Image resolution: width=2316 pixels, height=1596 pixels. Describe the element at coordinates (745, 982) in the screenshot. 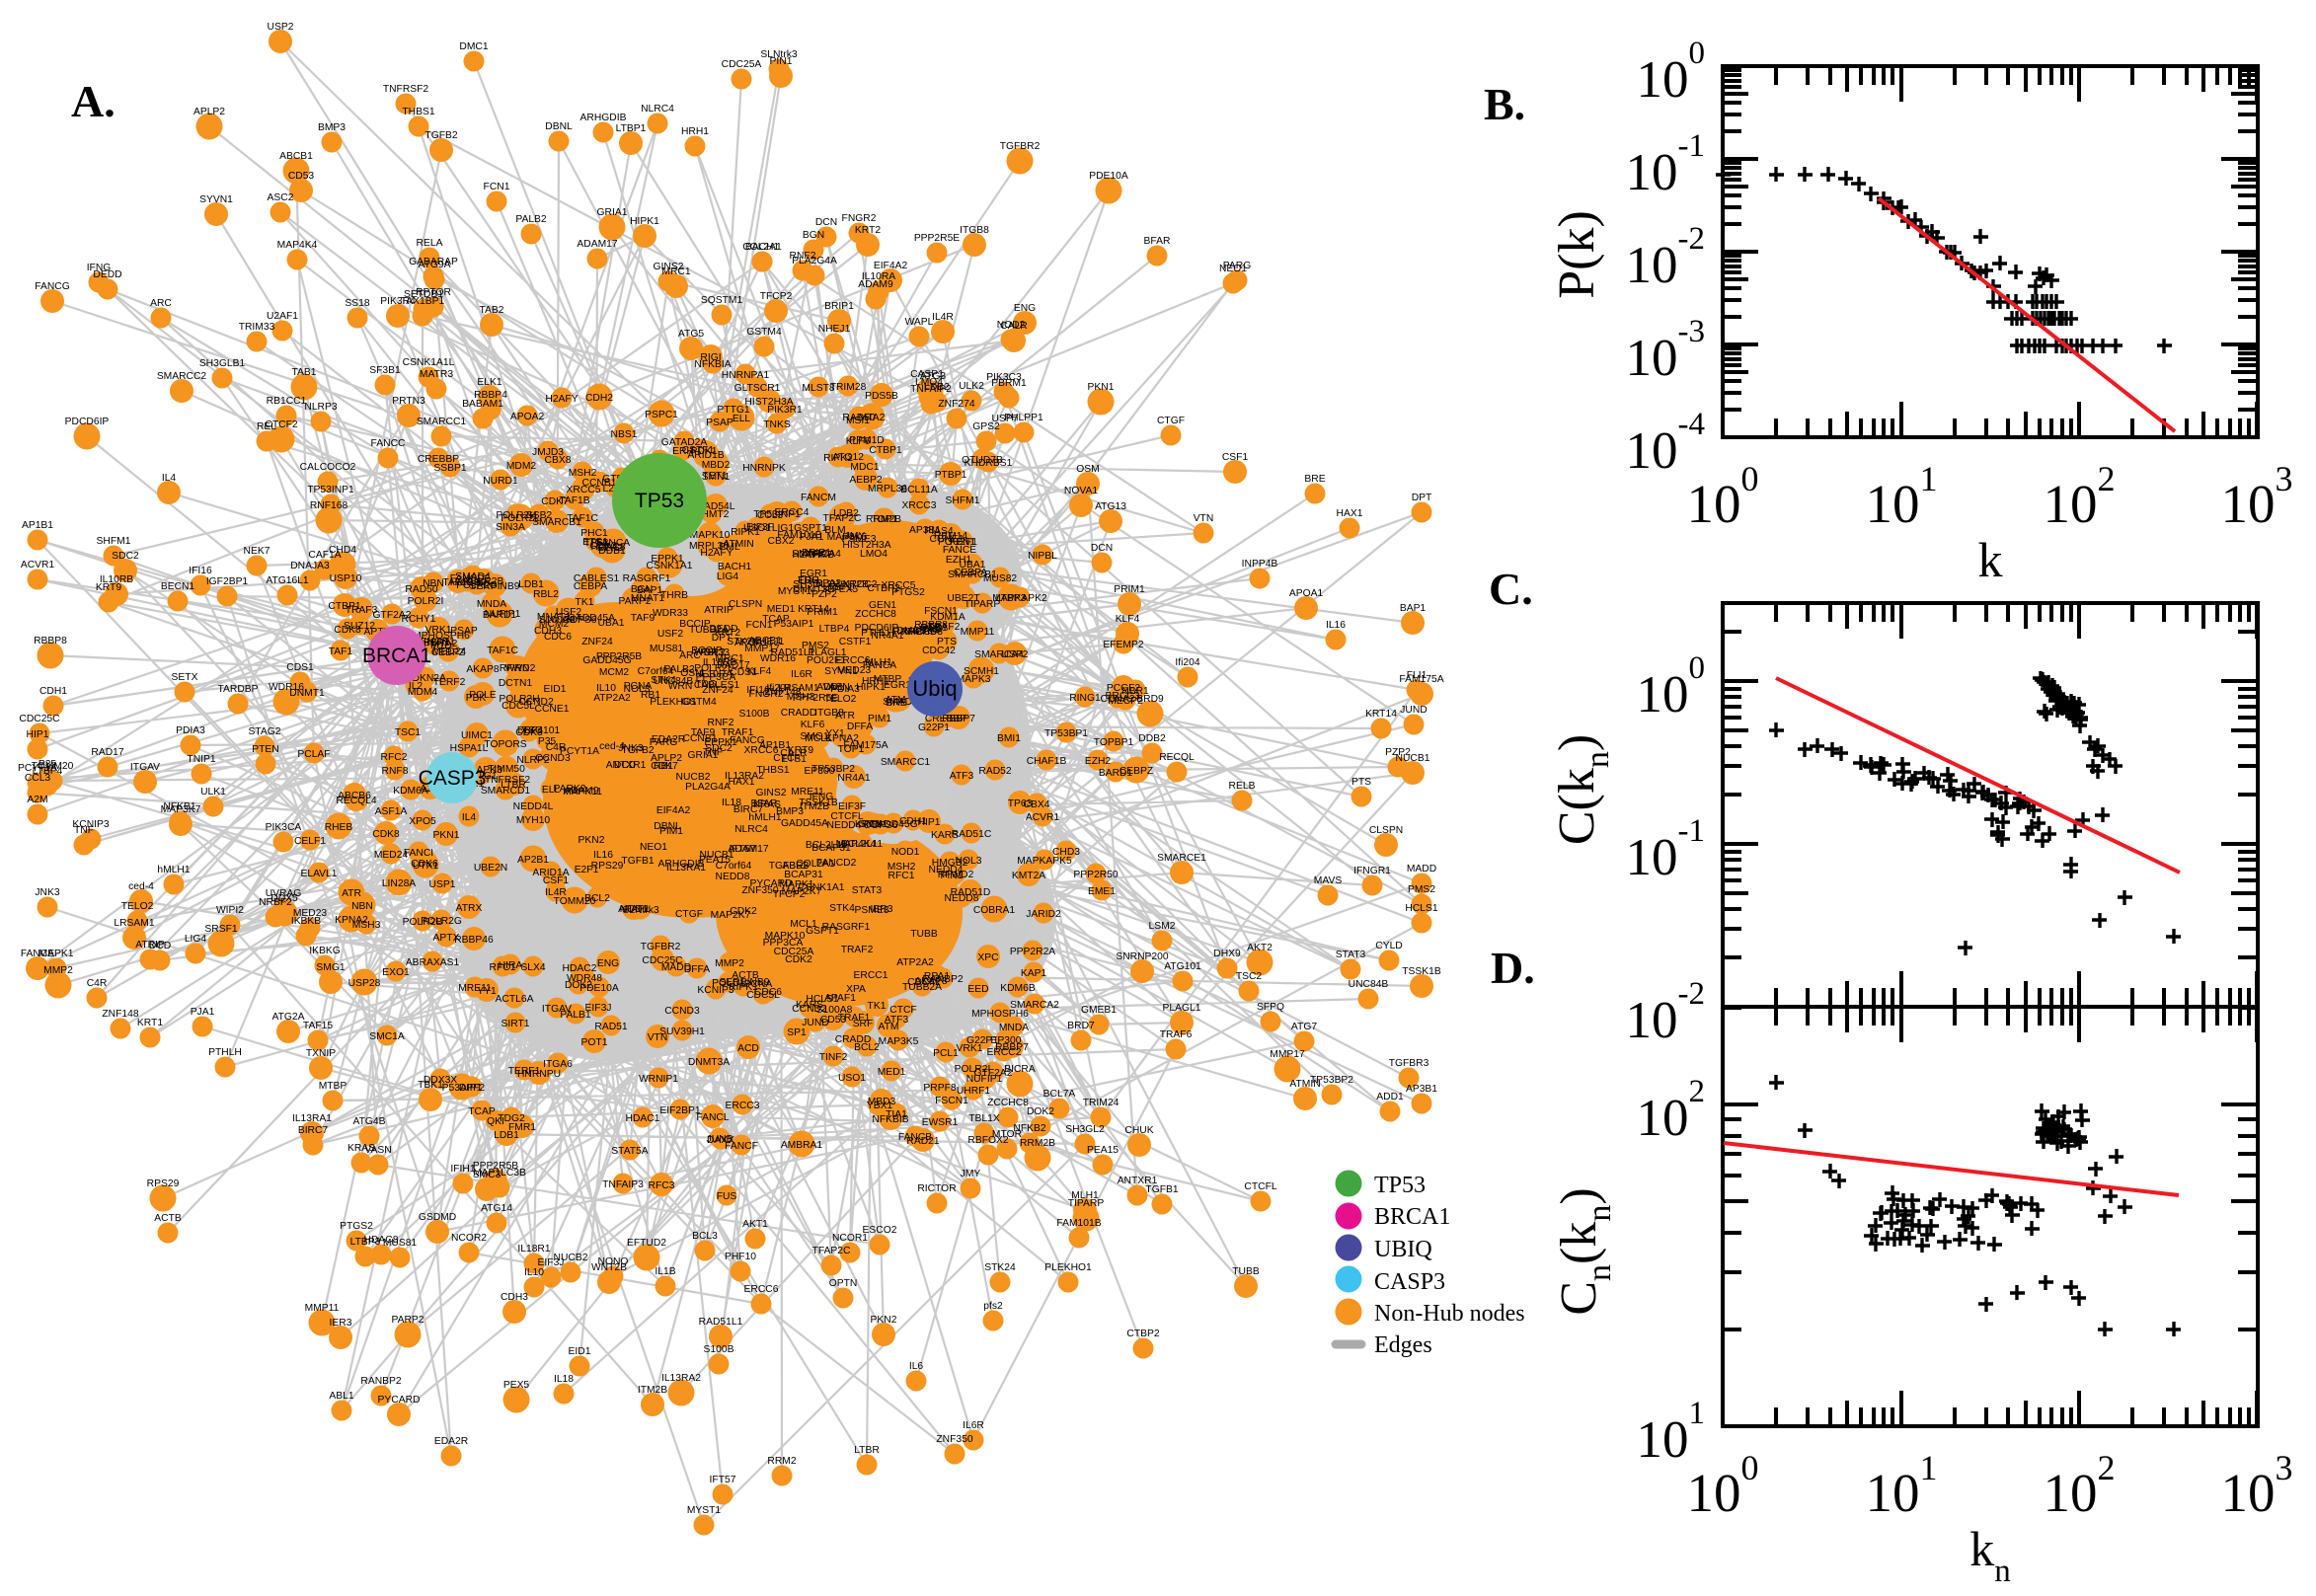

I see `svg-text: SERPINB9` at that location.